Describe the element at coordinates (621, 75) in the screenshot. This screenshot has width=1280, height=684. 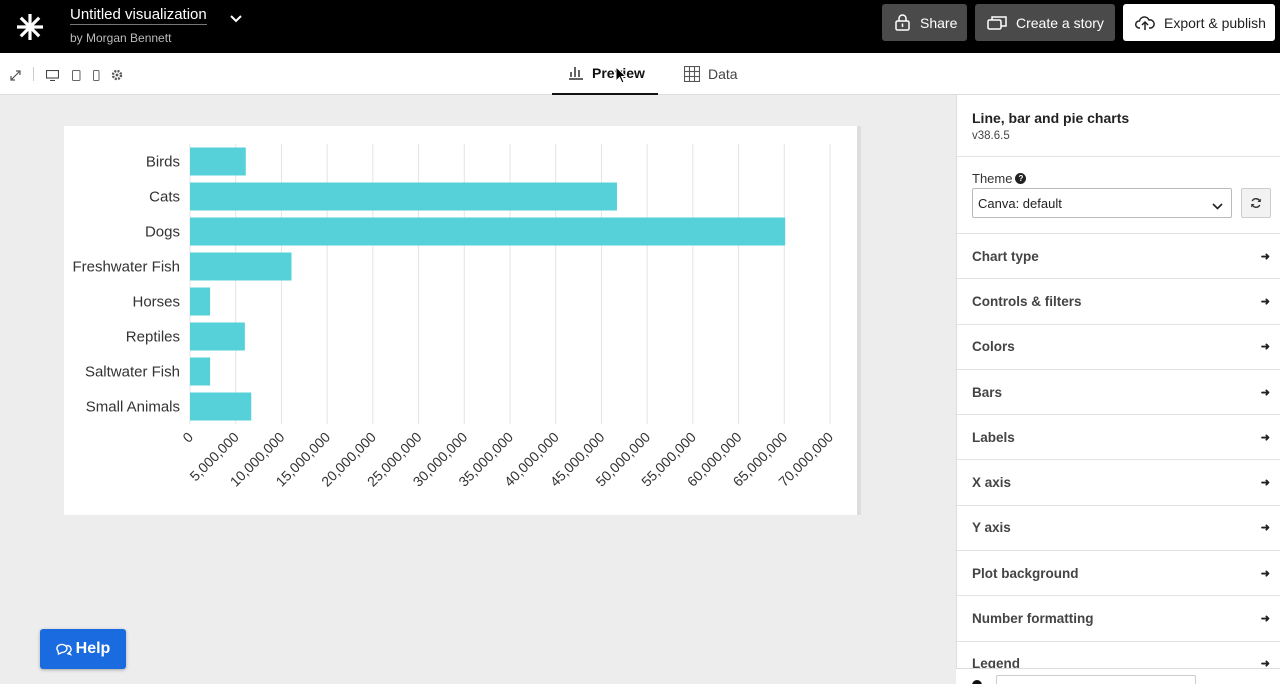
I see `mouse-cursor-icon` at that location.